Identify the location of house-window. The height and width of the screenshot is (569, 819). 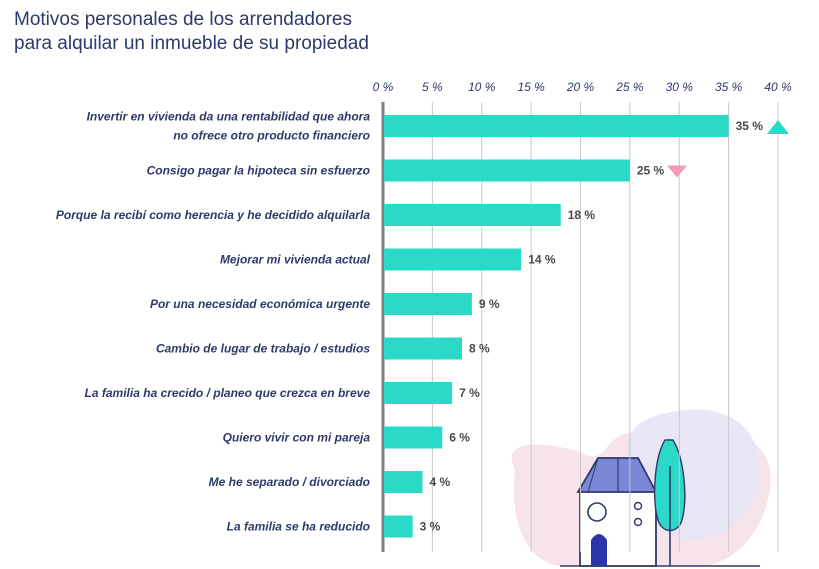
(597, 512).